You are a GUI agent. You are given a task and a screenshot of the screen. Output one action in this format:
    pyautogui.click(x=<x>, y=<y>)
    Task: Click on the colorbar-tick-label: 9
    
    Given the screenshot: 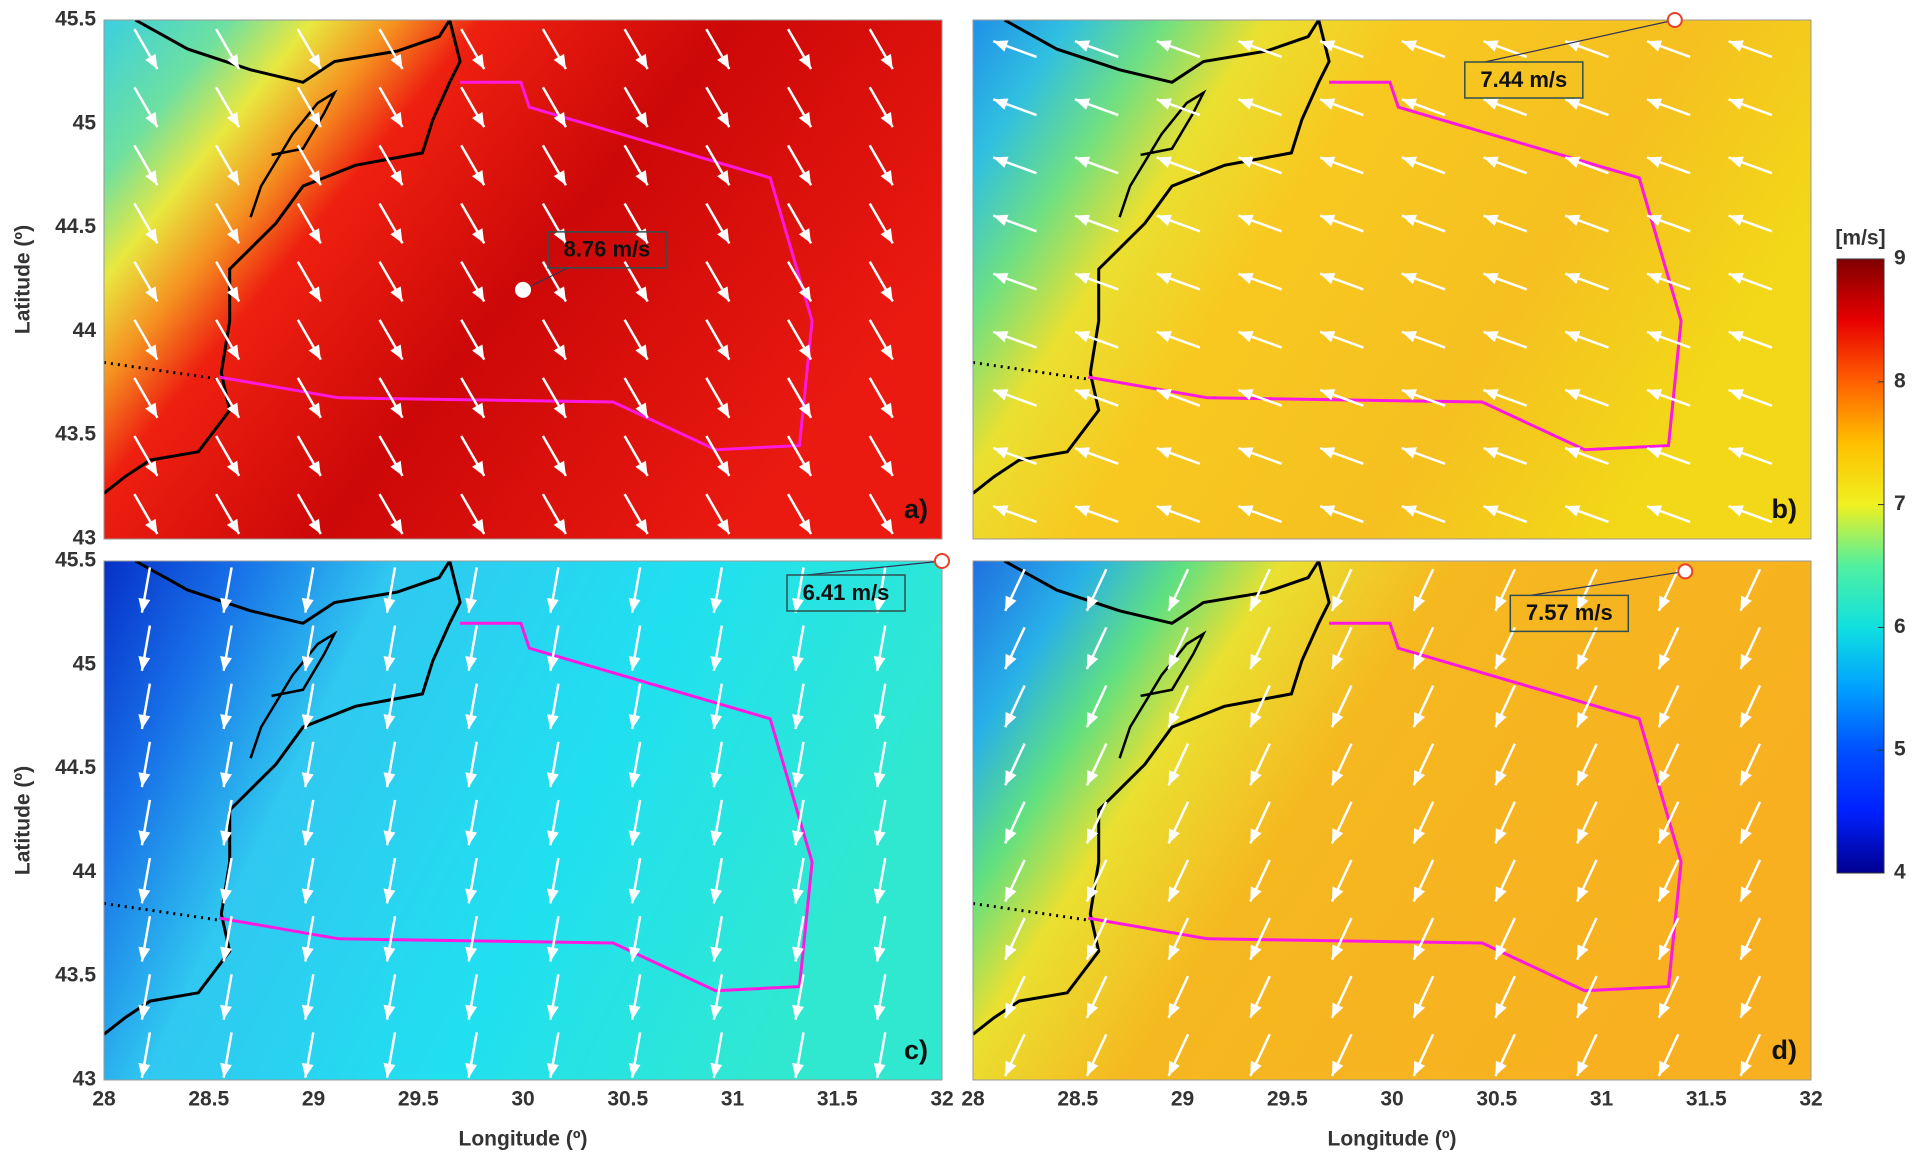 What is the action you would take?
    pyautogui.click(x=1900, y=258)
    